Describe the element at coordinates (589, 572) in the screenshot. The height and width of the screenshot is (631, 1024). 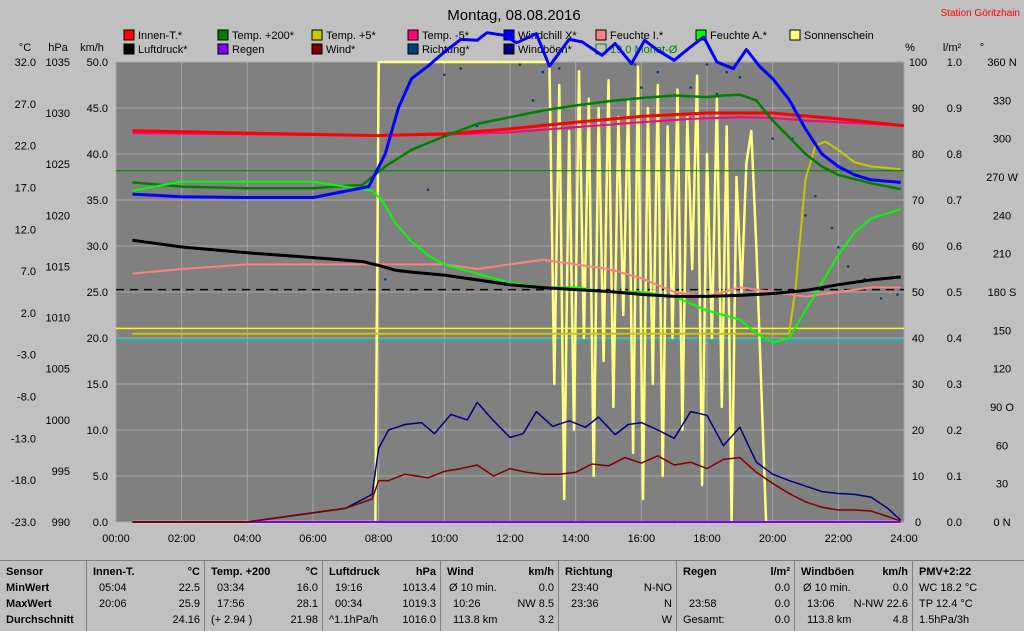
I see `hdr-richtung: Richtung` at that location.